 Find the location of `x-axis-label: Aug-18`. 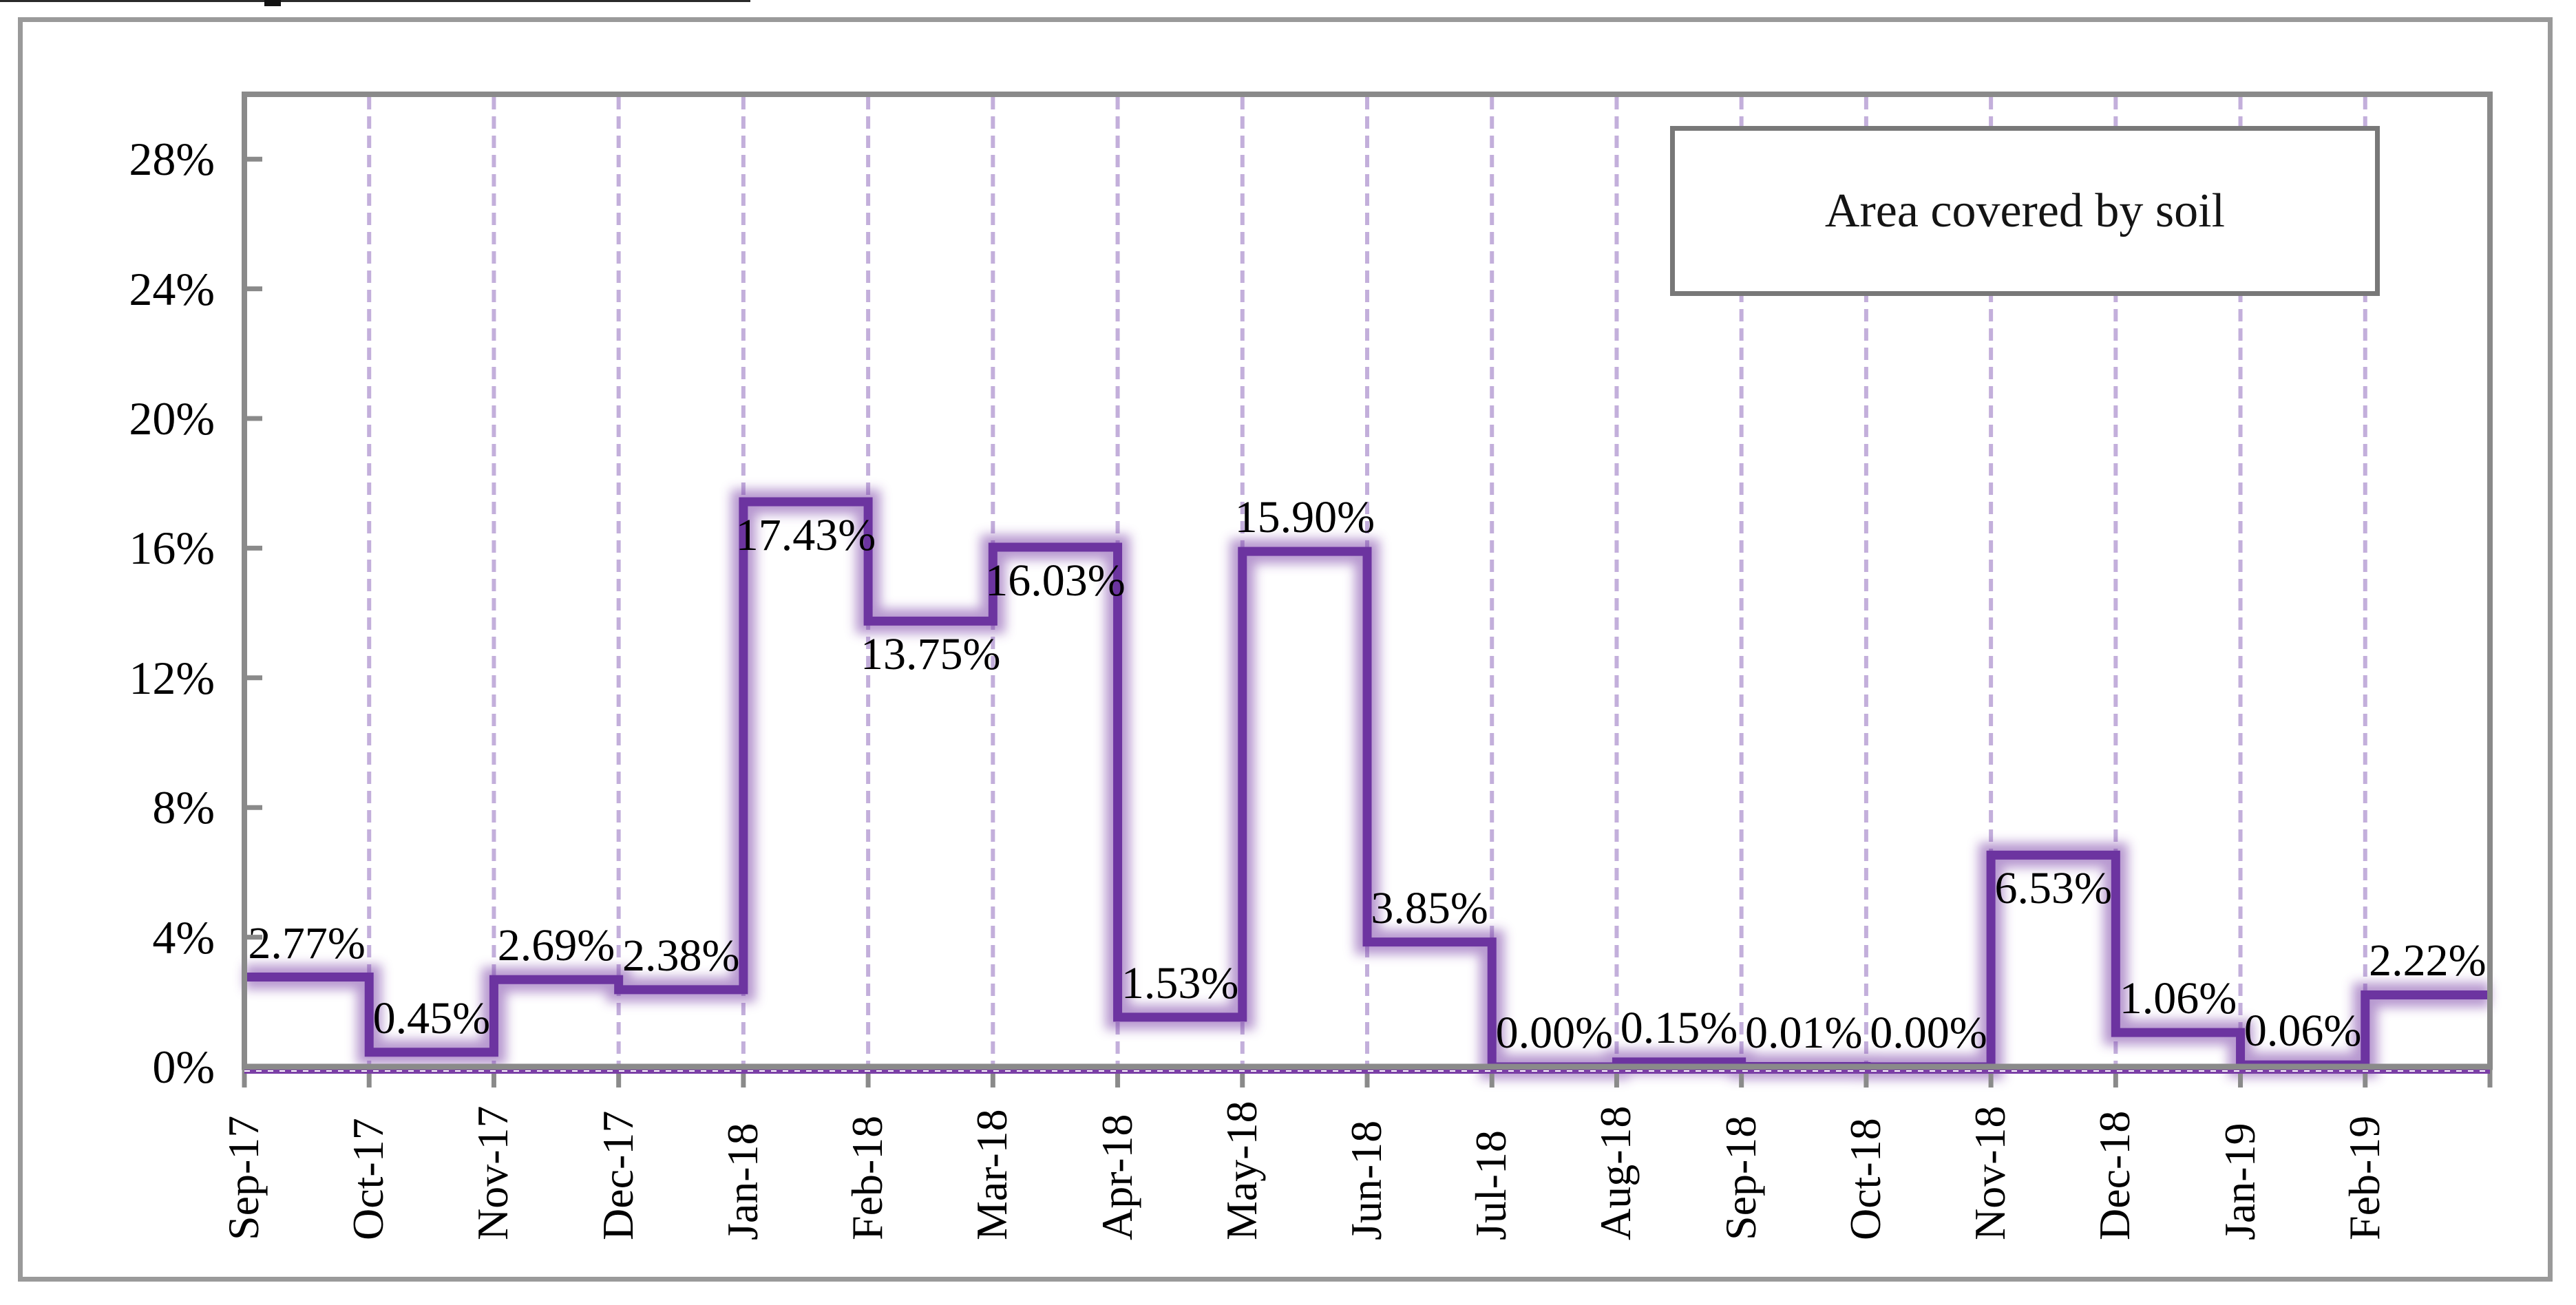

x-axis-label: Aug-18 is located at coordinates (1616, 1172).